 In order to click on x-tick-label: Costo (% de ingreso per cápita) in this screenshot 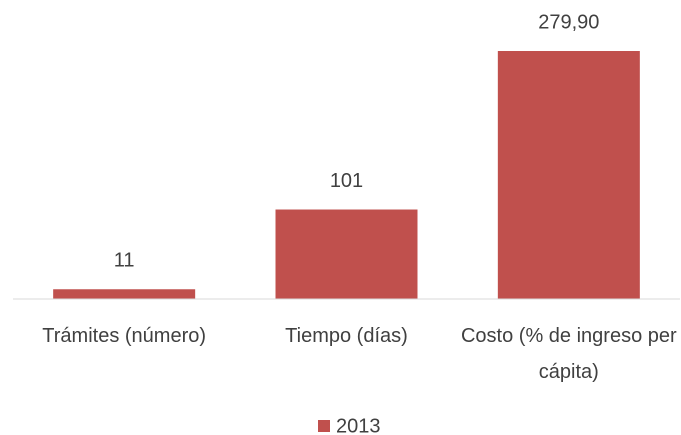, I will do `click(568, 354)`.